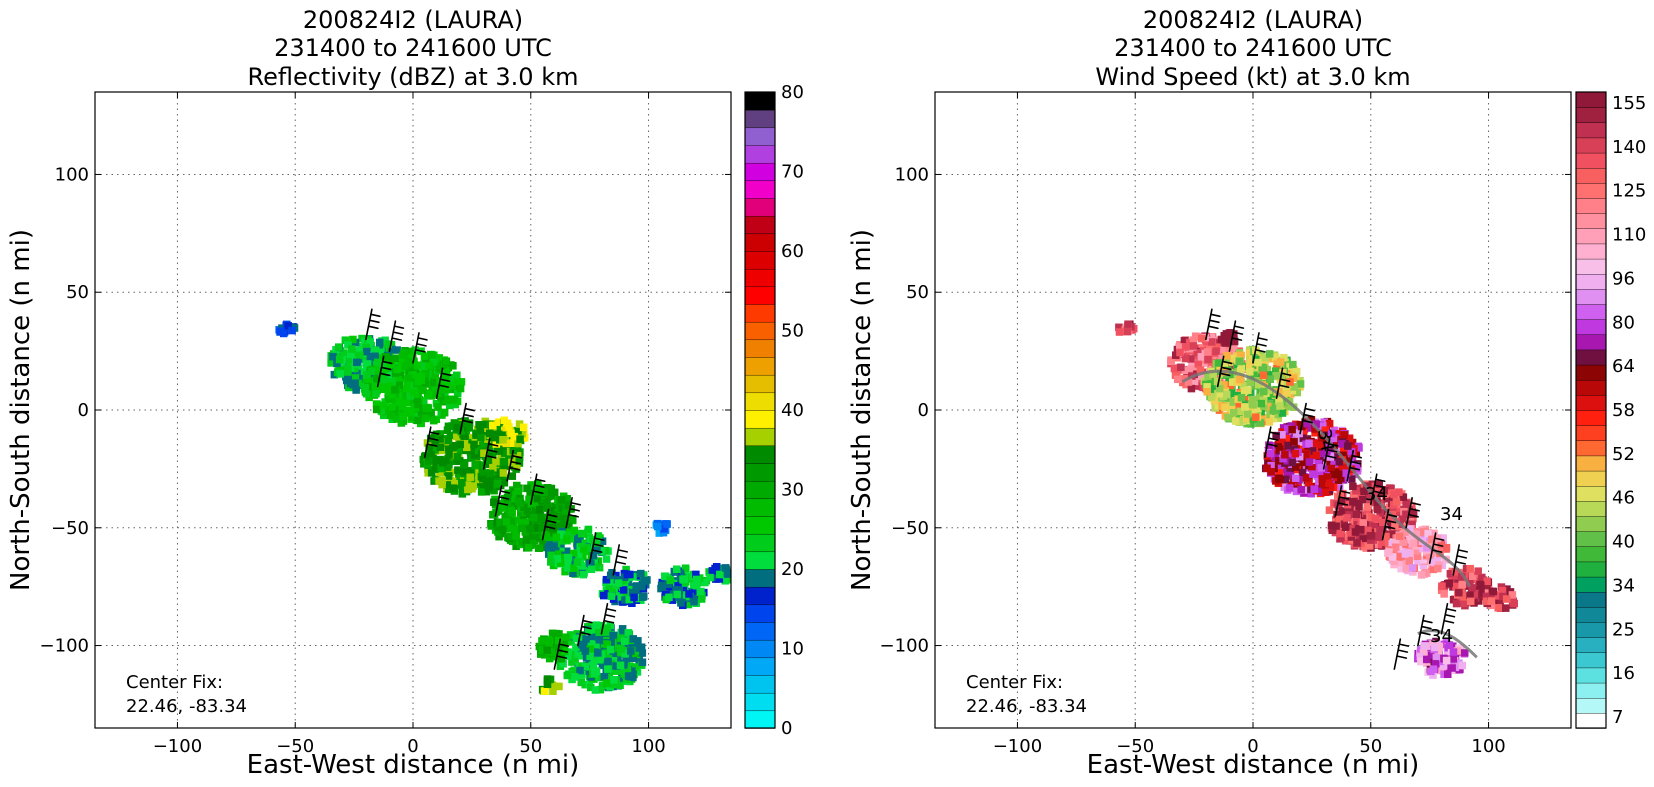 The height and width of the screenshot is (787, 1654). Describe the element at coordinates (904, 646) in the screenshot. I see `y-tick-label: −100` at that location.